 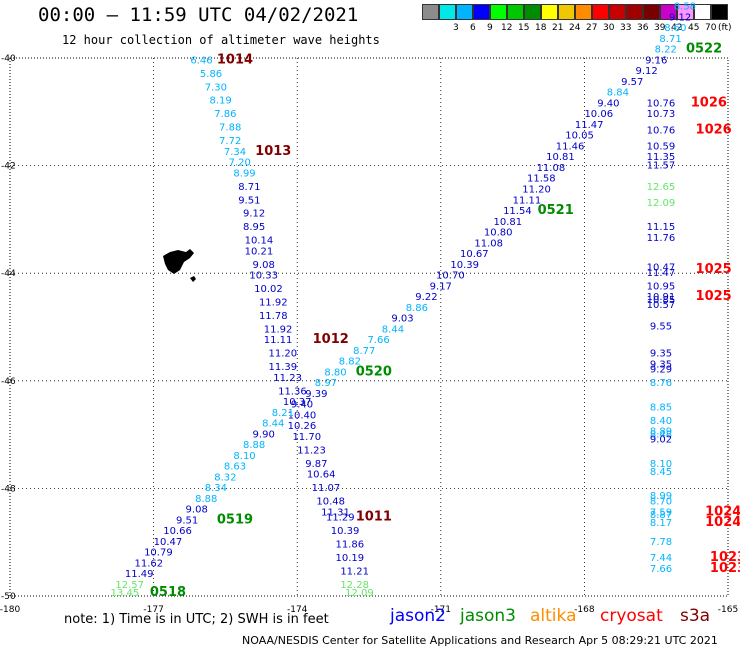 What do you see at coordinates (527, 200) in the screenshot?
I see `wave-height-value: 11.11` at bounding box center [527, 200].